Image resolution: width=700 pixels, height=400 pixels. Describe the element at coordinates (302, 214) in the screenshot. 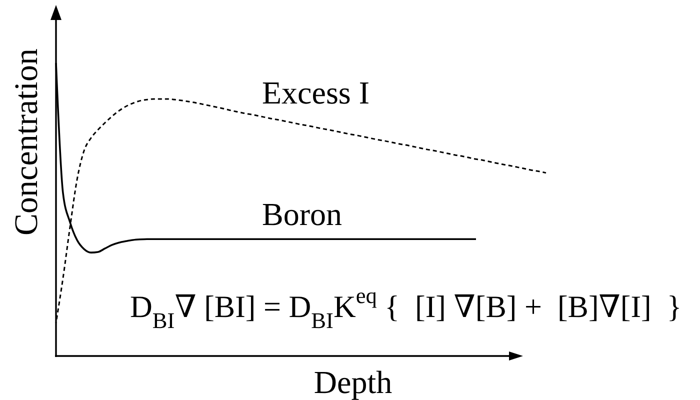

I see `series-label: Boron` at that location.